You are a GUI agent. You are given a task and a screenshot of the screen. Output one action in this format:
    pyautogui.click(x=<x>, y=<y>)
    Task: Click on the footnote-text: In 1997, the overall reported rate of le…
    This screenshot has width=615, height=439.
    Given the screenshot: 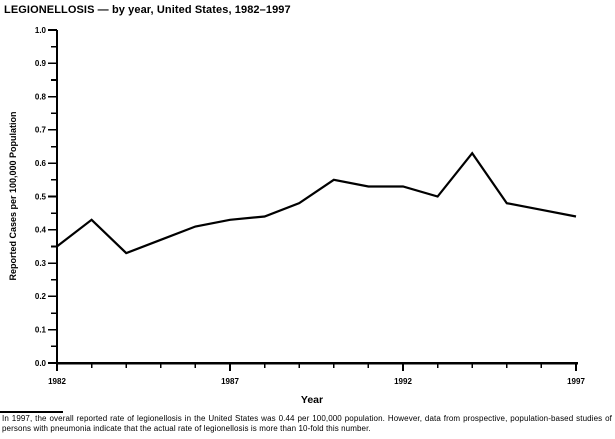 What is the action you would take?
    pyautogui.click(x=307, y=423)
    